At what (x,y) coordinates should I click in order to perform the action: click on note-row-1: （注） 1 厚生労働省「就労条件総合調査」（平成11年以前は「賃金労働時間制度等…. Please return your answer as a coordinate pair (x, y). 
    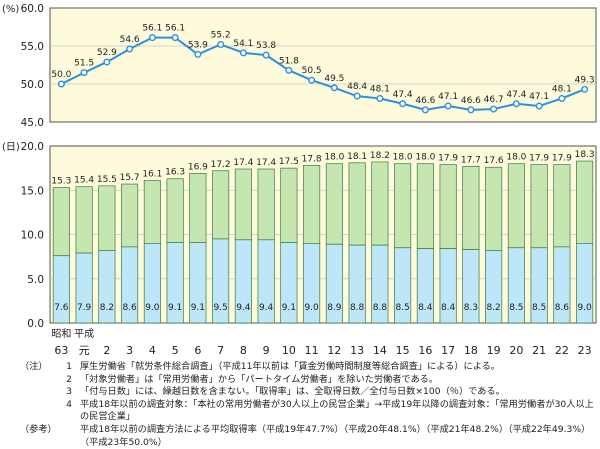
    Looking at the image, I should click on (308, 367).